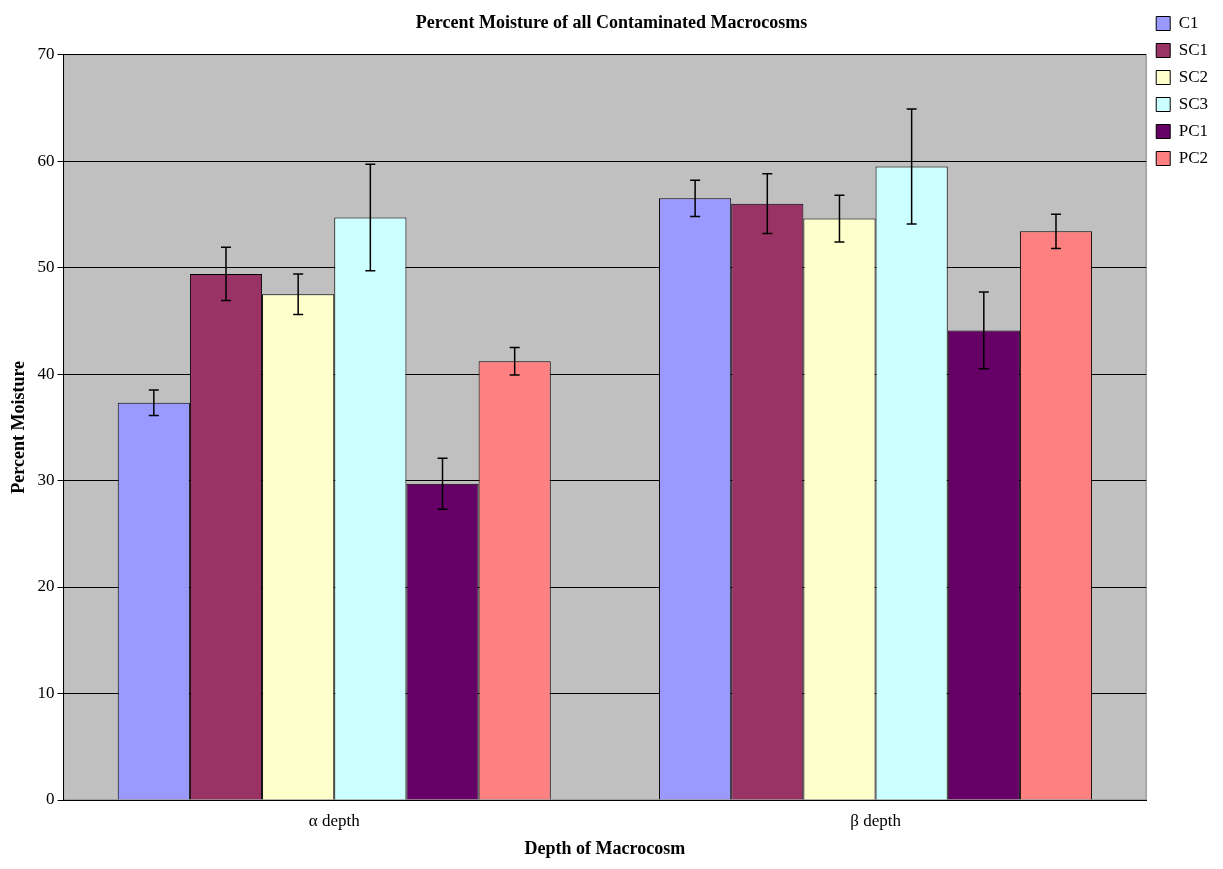 Image resolution: width=1223 pixels, height=869 pixels. What do you see at coordinates (46, 586) in the screenshot?
I see `y-tick-label: 20` at bounding box center [46, 586].